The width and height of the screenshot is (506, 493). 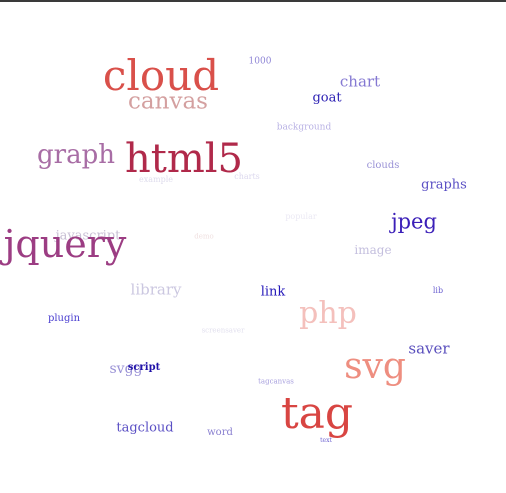 I want to click on tag-word-popular: popular, so click(x=300, y=217).